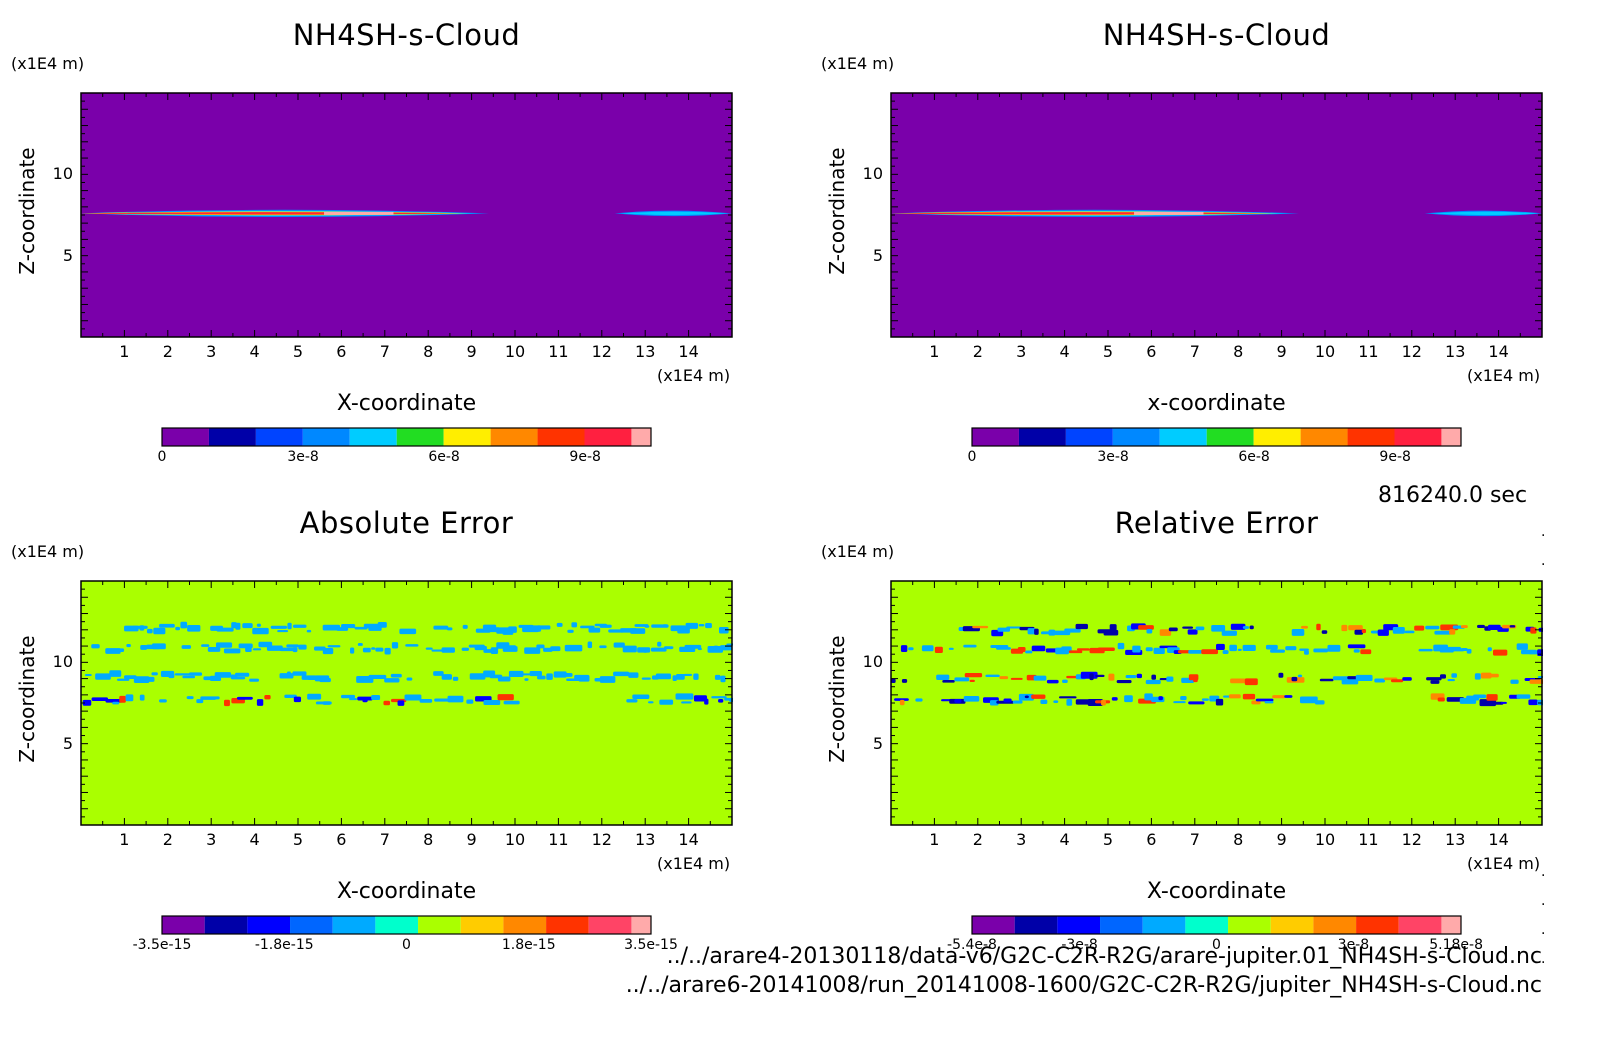 This screenshot has width=1604, height=1054. What do you see at coordinates (1281, 351) in the screenshot?
I see `x-tick-label: 9` at bounding box center [1281, 351].